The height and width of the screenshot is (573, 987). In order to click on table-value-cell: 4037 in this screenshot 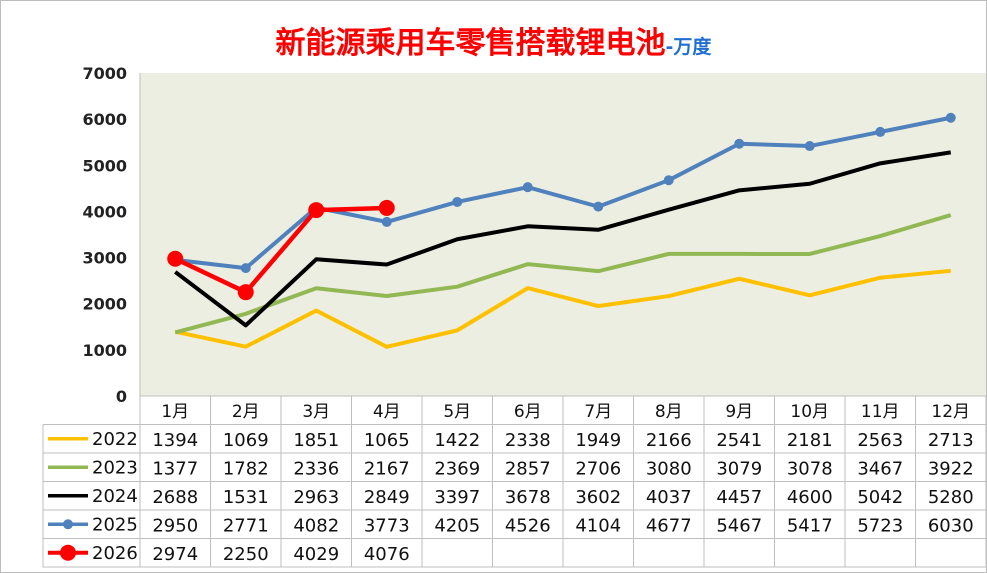, I will do `click(669, 497)`.